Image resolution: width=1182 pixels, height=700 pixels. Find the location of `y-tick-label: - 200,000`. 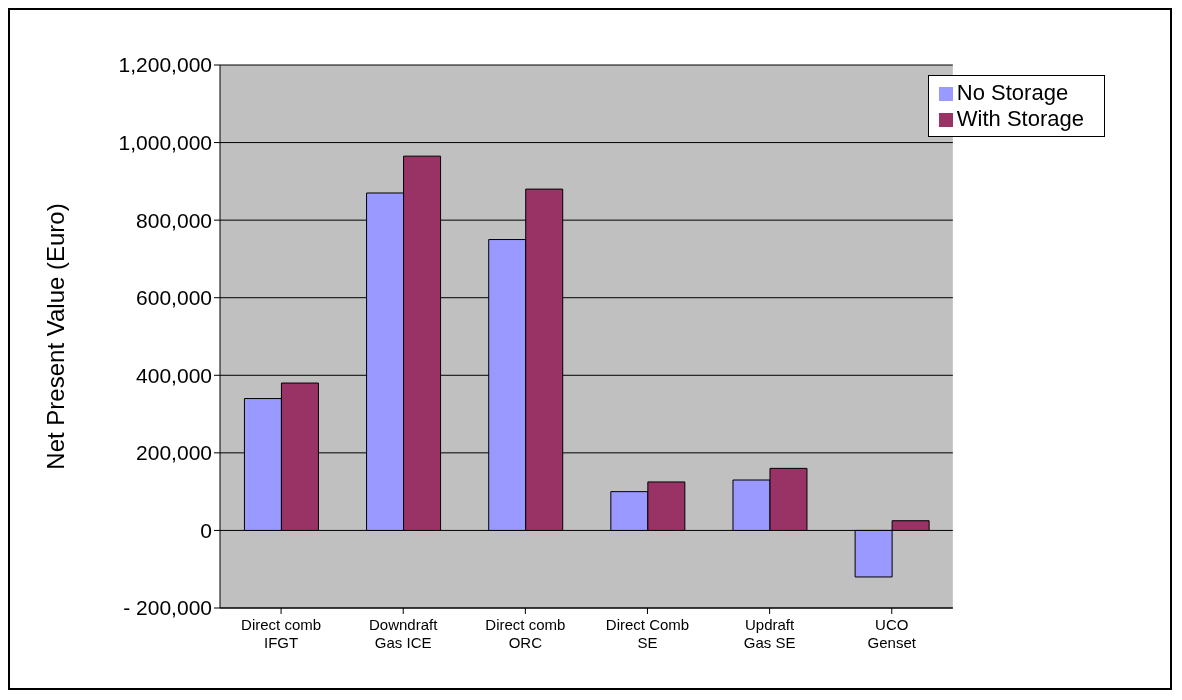

y-tick-label: - 200,000 is located at coordinates (167, 608).